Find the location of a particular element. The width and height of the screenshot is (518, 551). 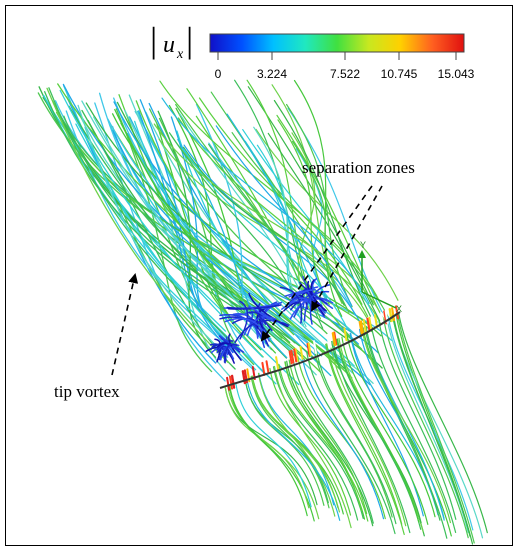

legend-left-bar: | is located at coordinates (153, 40).